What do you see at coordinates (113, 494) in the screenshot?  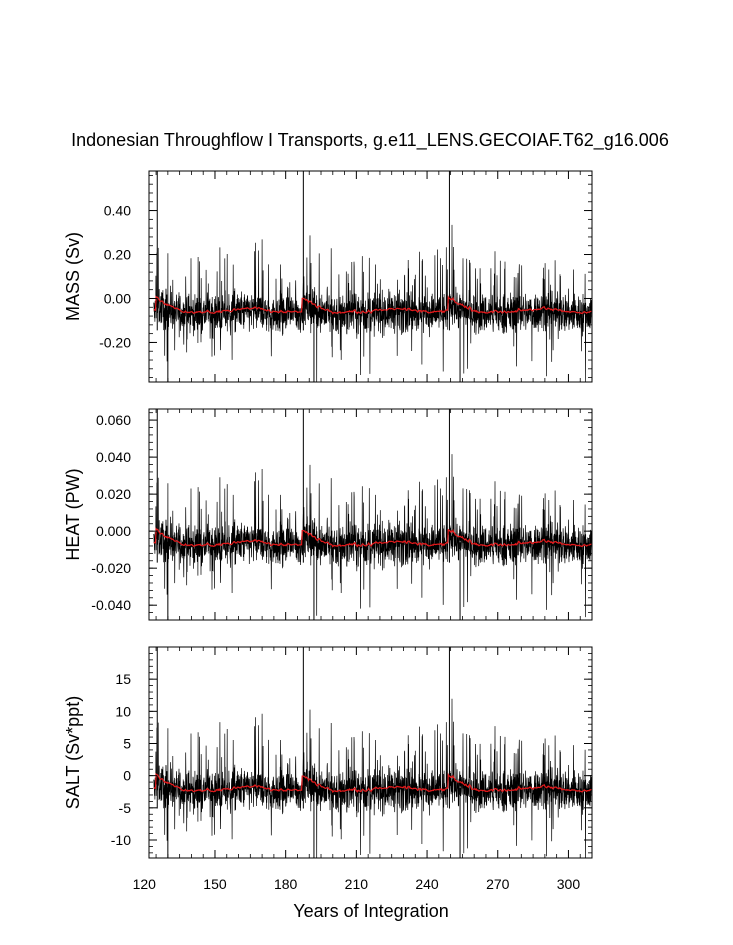 I see `heat-ytick-label-2: 0.020` at bounding box center [113, 494].